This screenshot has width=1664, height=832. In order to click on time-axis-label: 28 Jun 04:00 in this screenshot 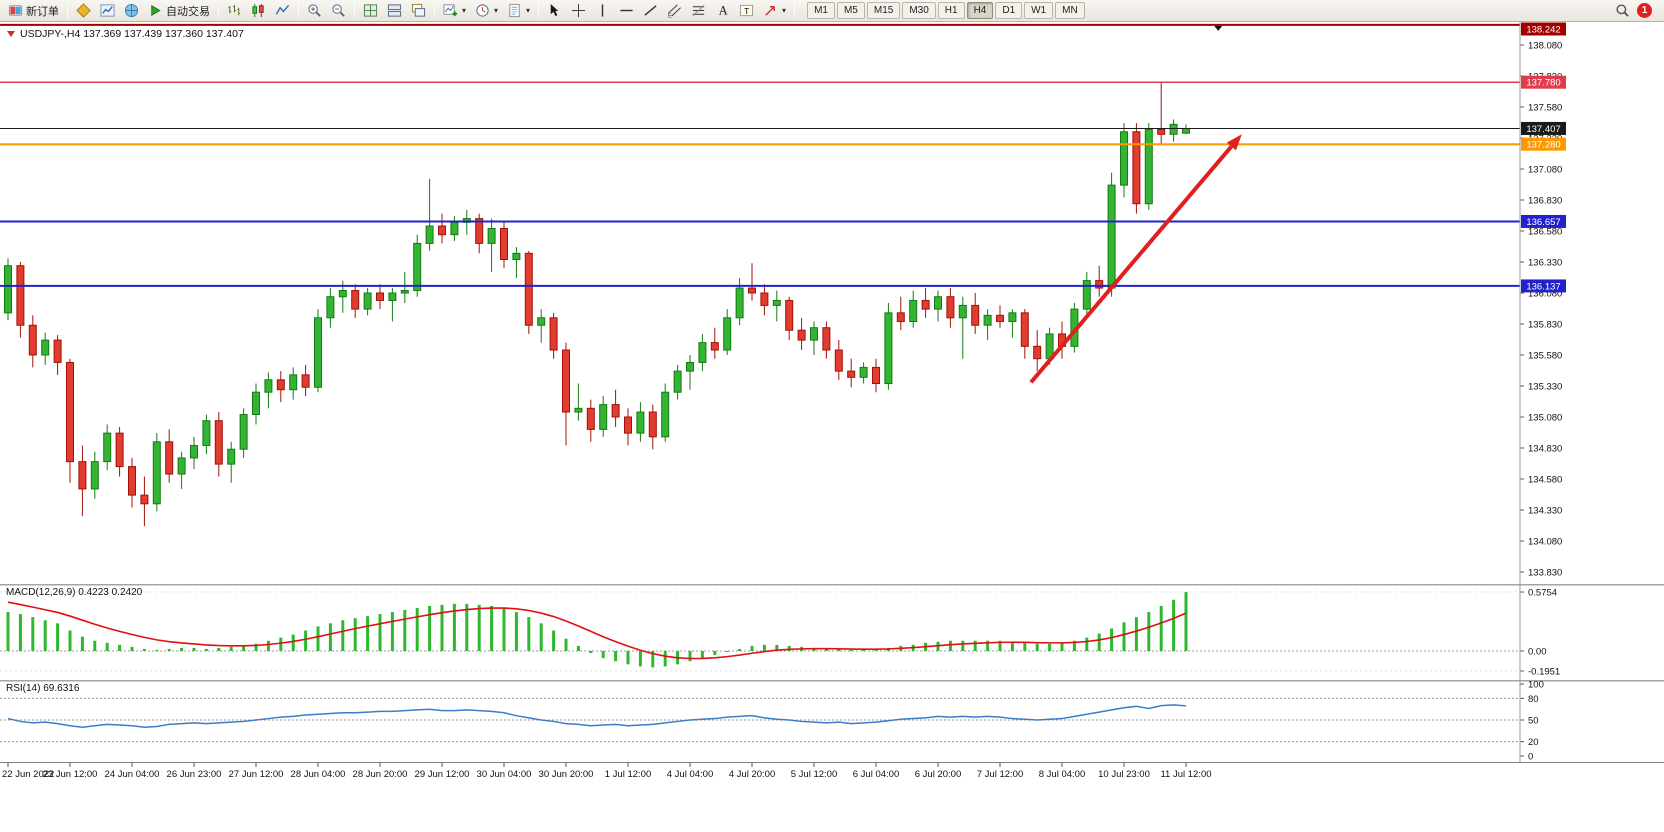, I will do `click(318, 774)`.